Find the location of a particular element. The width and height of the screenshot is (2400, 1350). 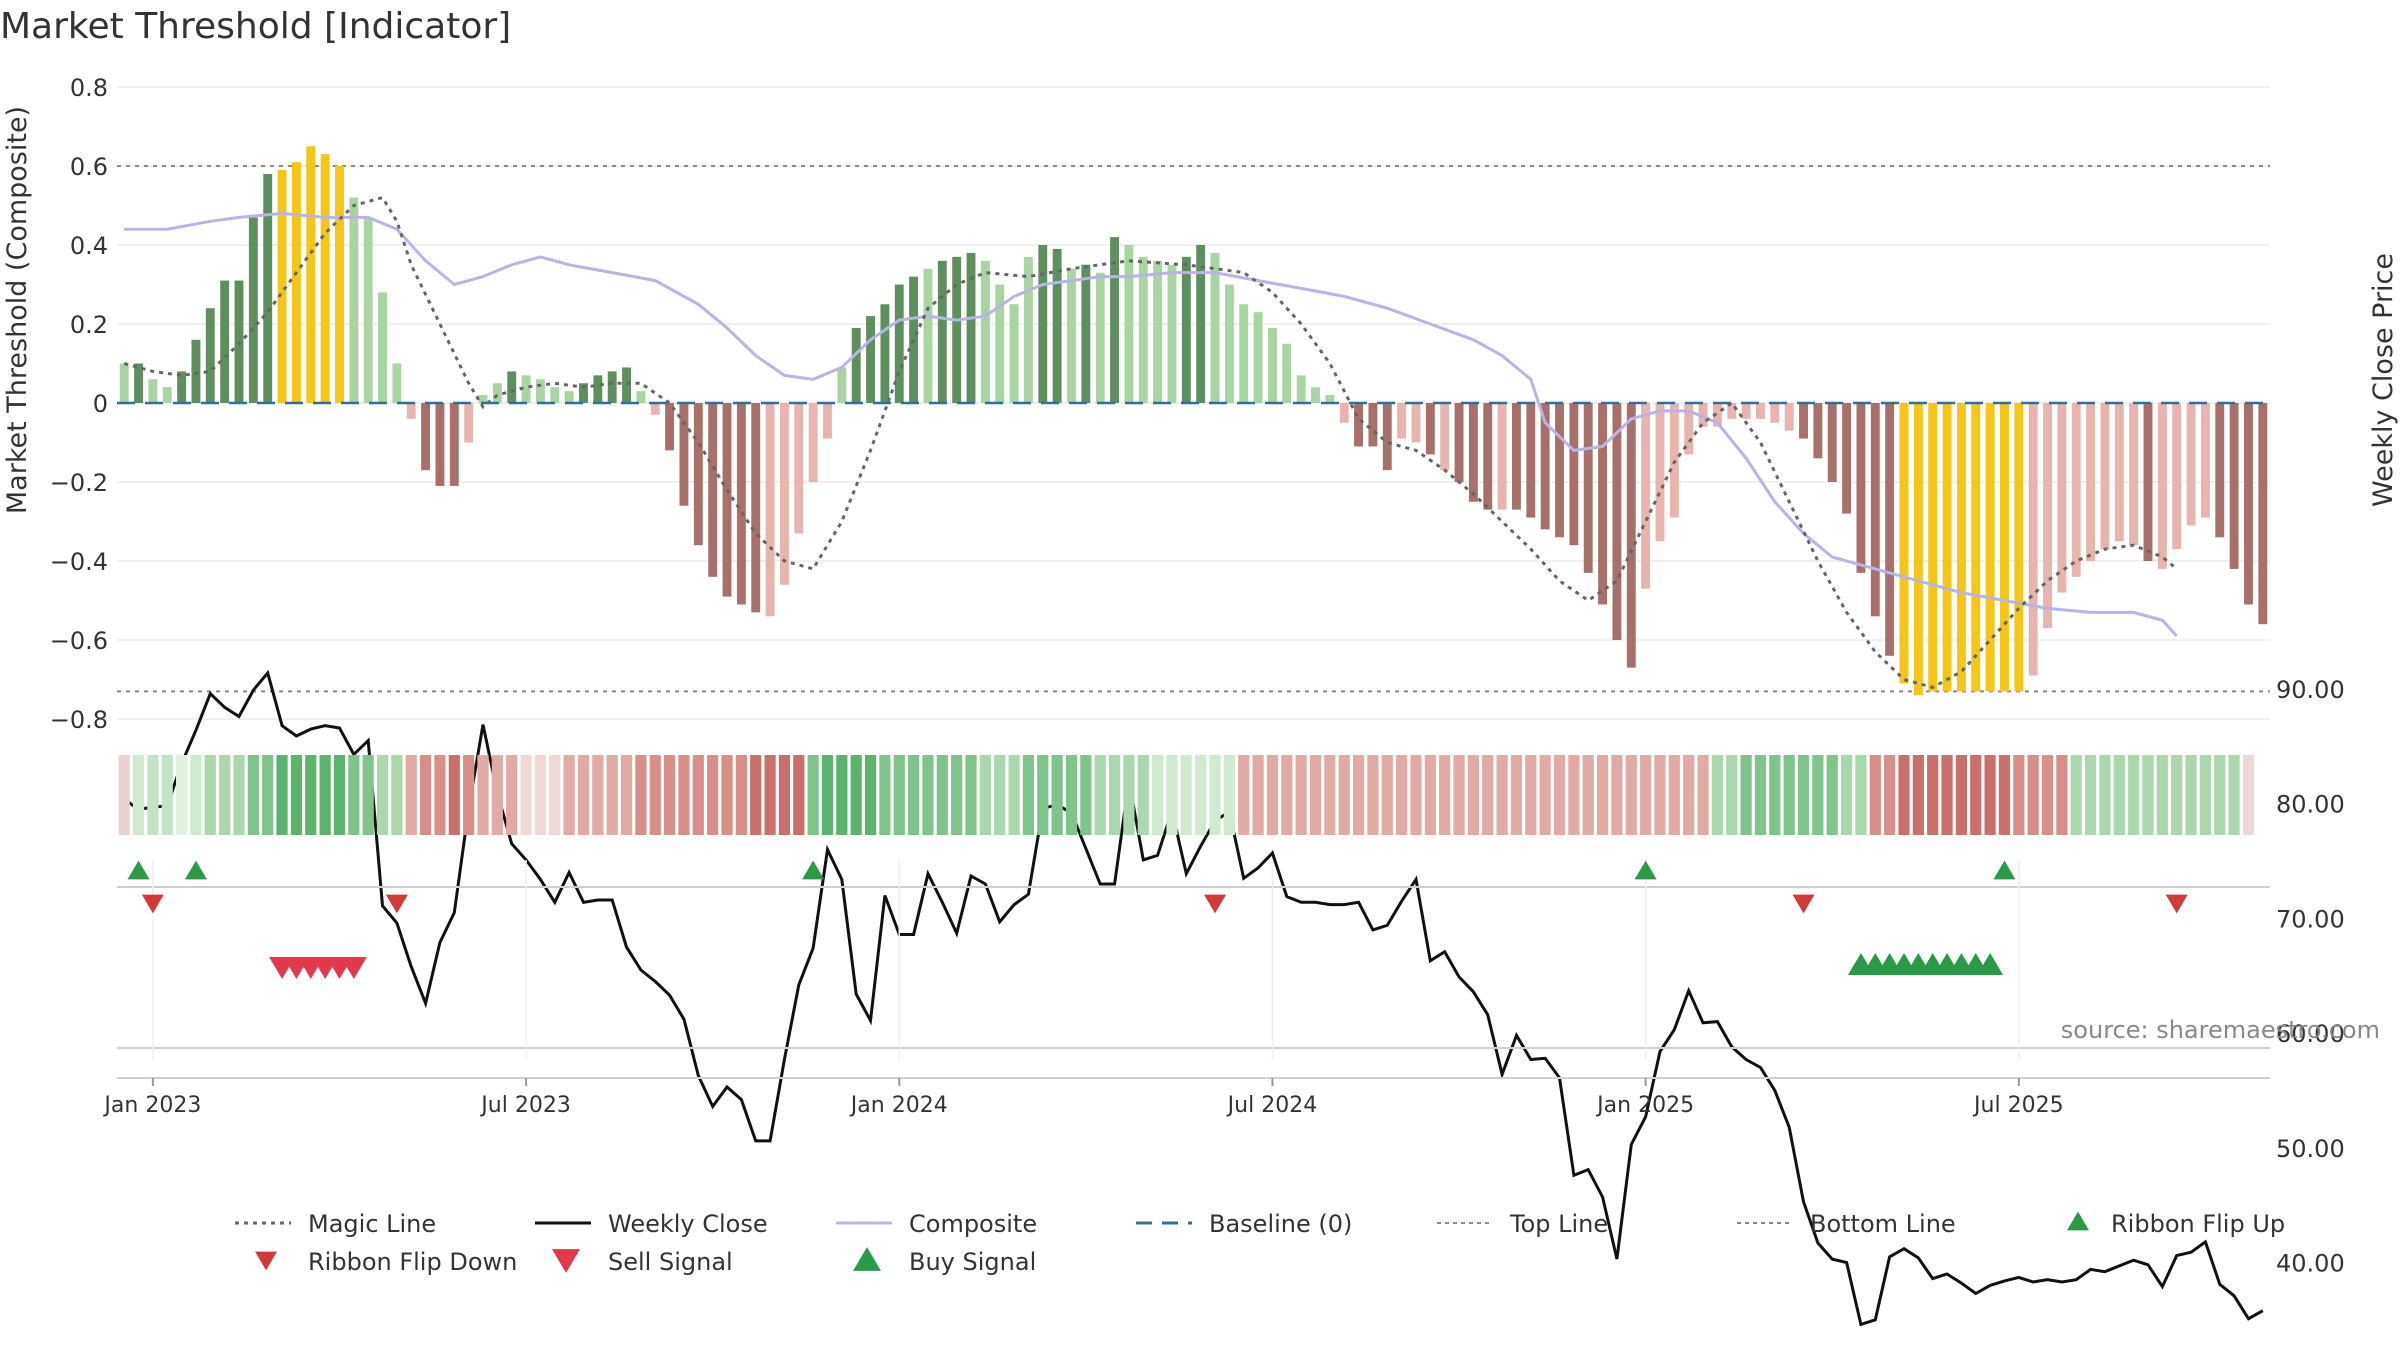

y2-tick-label: 70.00 is located at coordinates (2310, 919).